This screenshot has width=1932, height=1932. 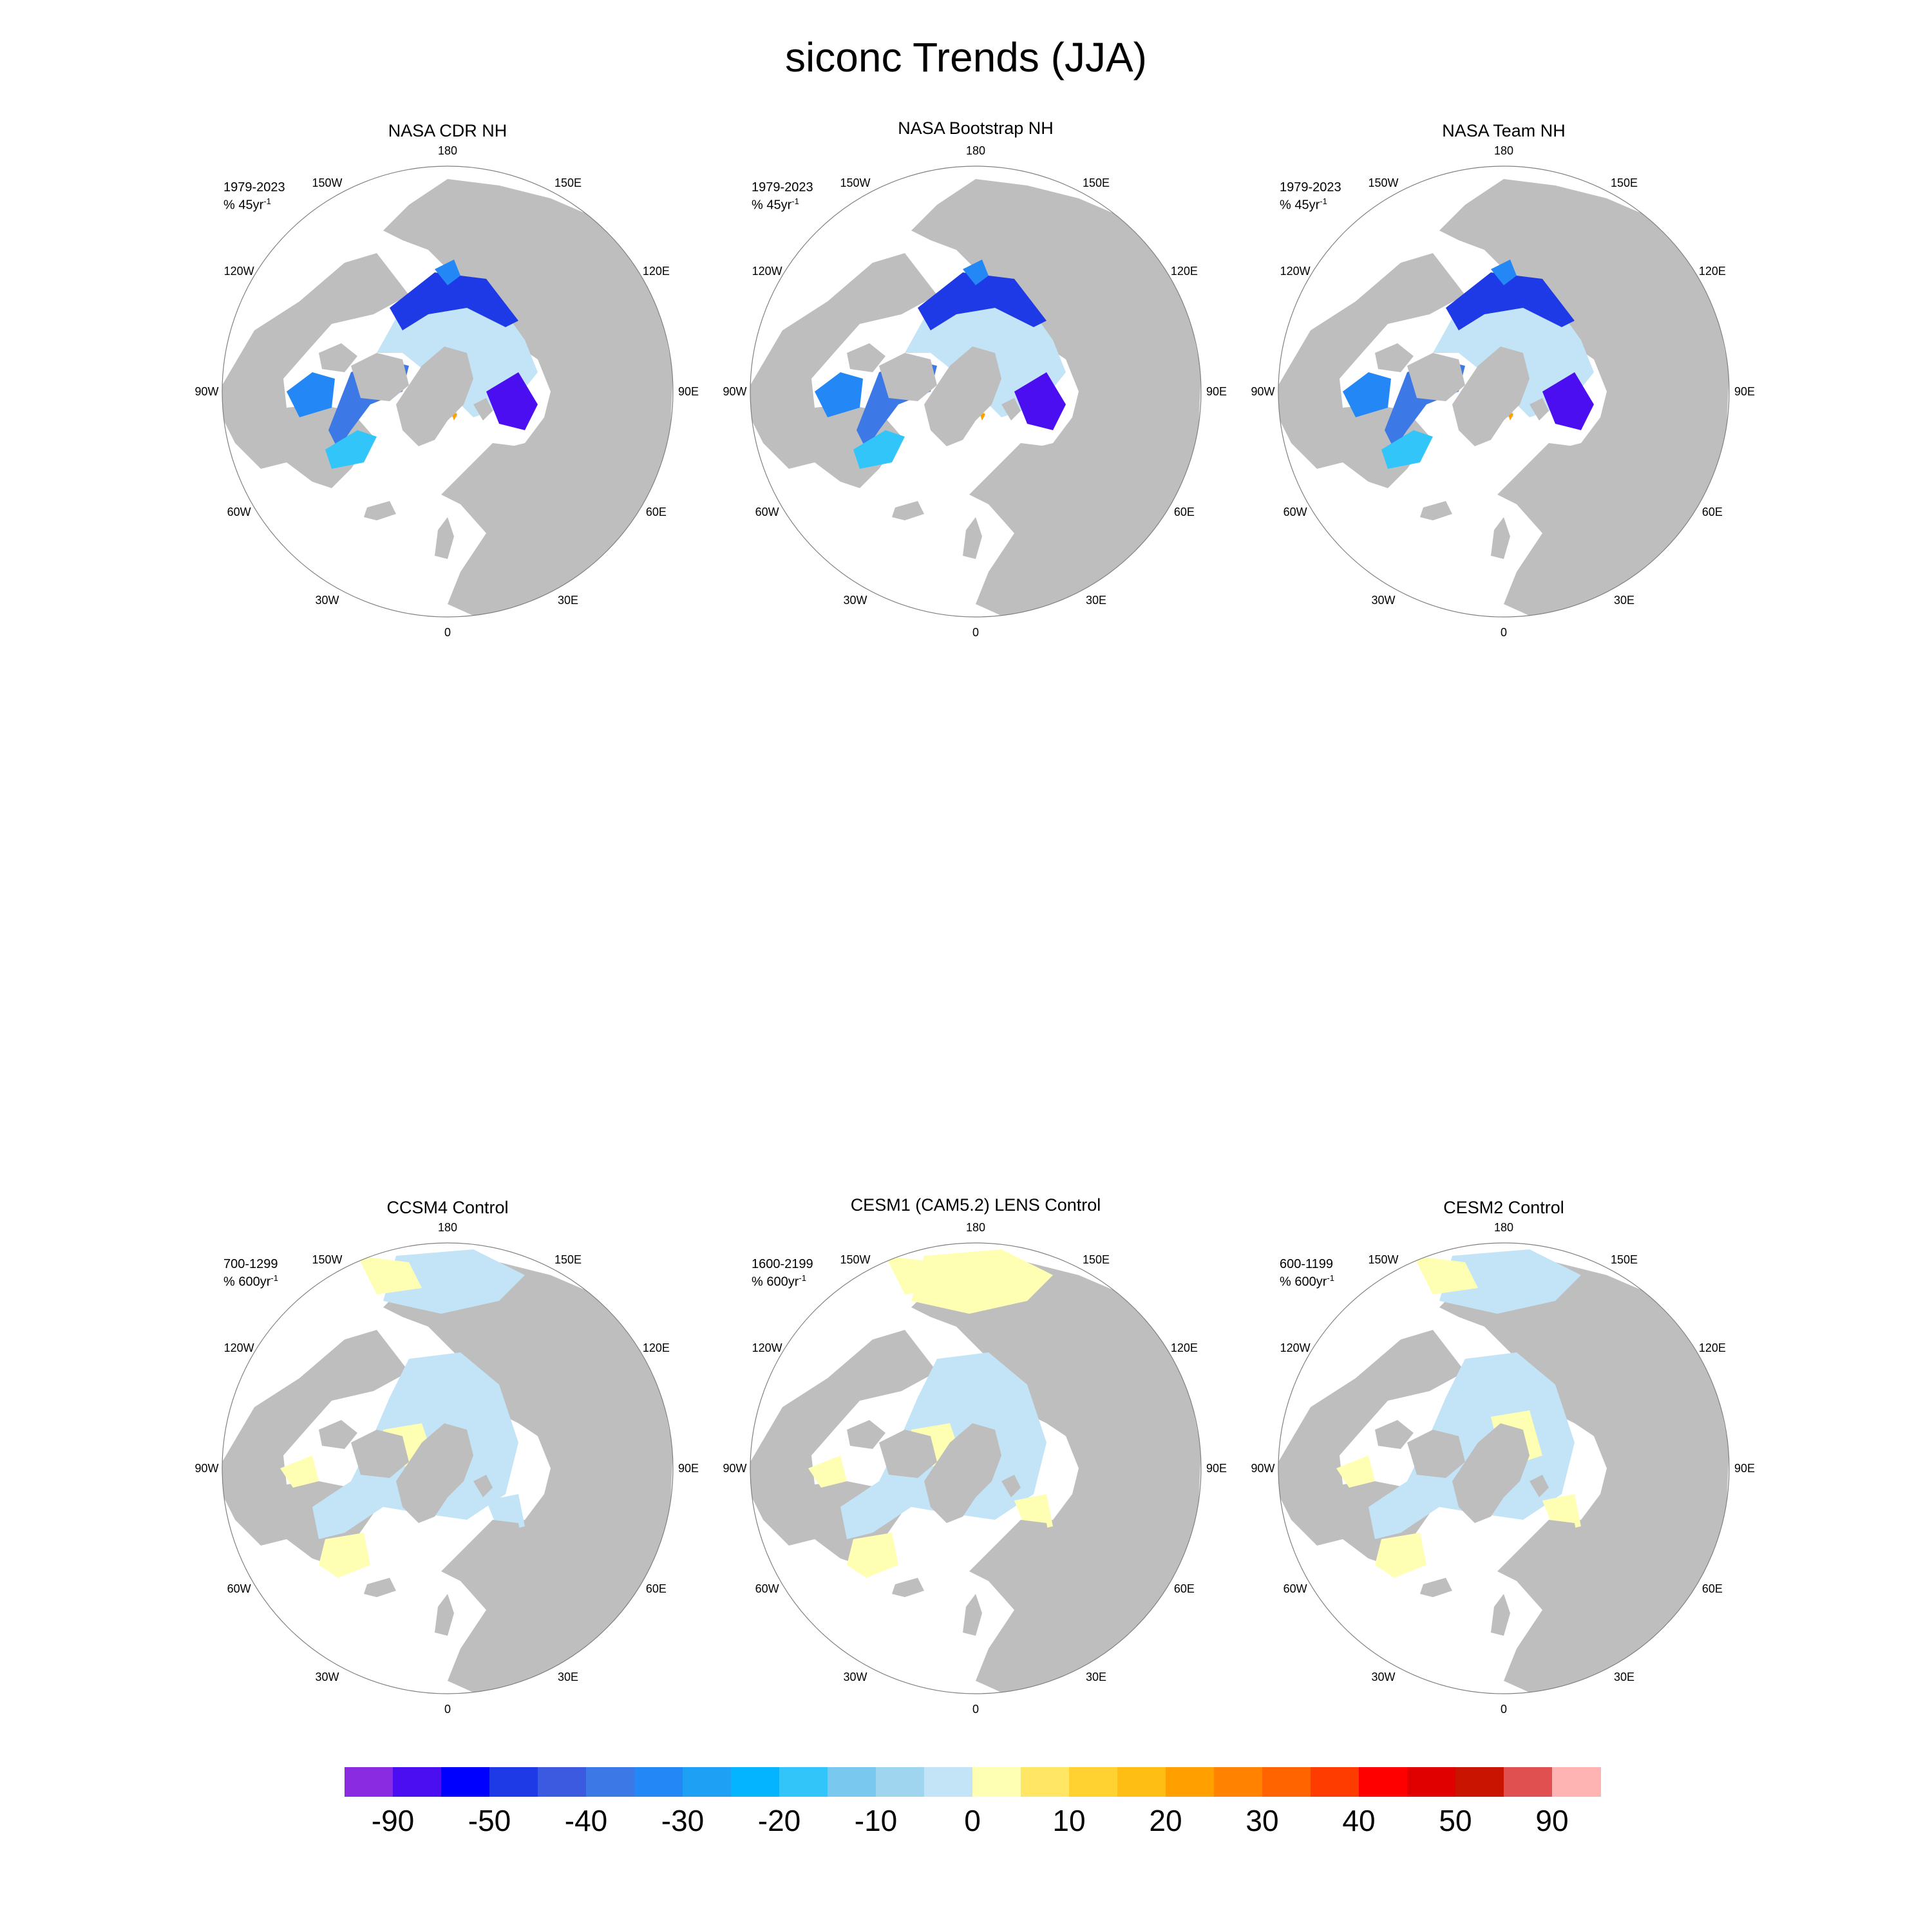 What do you see at coordinates (586, 1820) in the screenshot?
I see `colorbar-tick-label: -40` at bounding box center [586, 1820].